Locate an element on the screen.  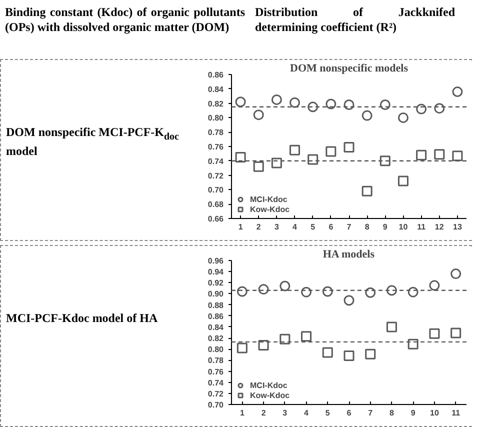
x-tick-label: 12 is located at coordinates (439, 227).